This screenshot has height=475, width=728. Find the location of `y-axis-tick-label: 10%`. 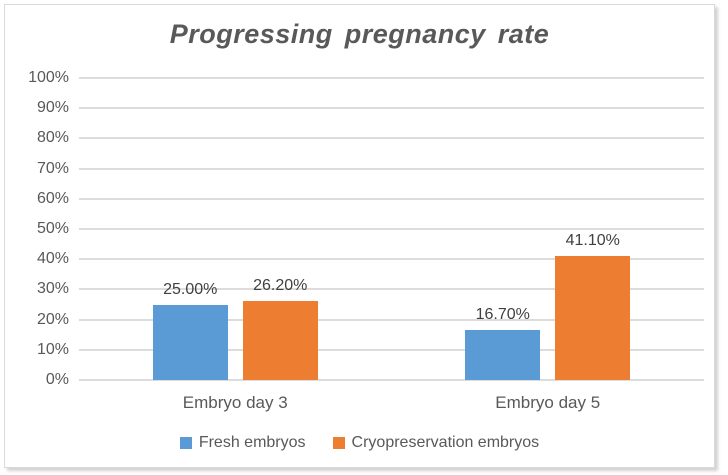

y-axis-tick-label: 10% is located at coordinates (52, 349).